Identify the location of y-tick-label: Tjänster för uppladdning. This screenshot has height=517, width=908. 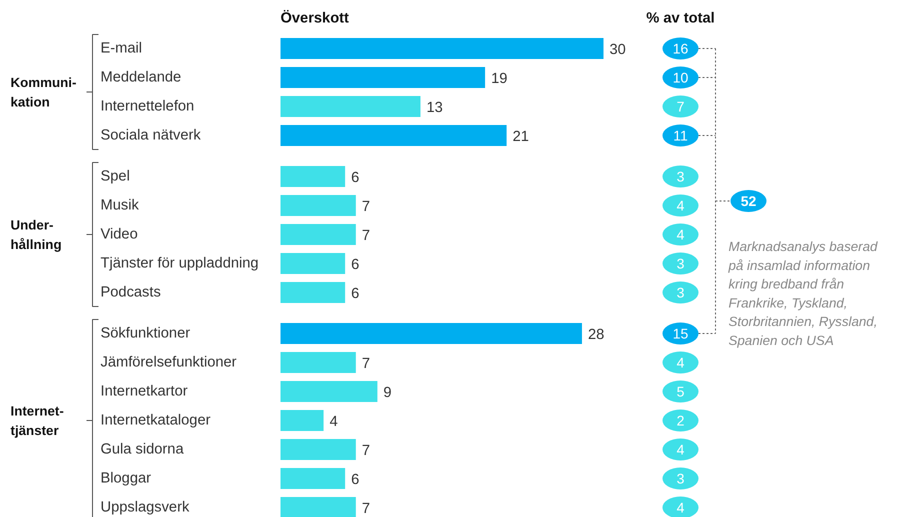
(179, 264).